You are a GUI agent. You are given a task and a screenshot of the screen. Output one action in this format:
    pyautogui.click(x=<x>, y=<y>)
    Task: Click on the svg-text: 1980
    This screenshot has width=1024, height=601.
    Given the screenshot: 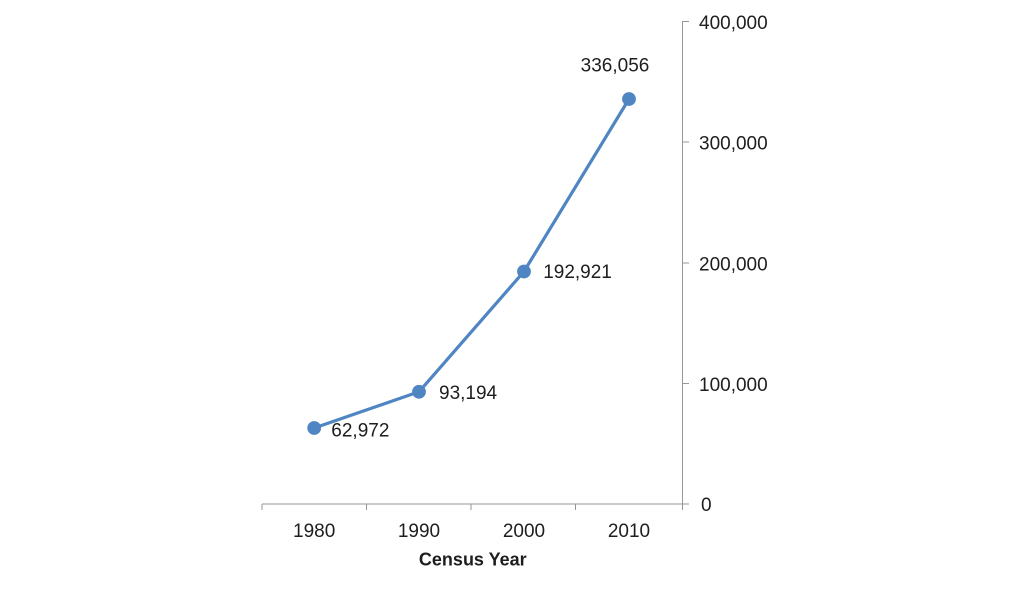 What is the action you would take?
    pyautogui.click(x=314, y=531)
    